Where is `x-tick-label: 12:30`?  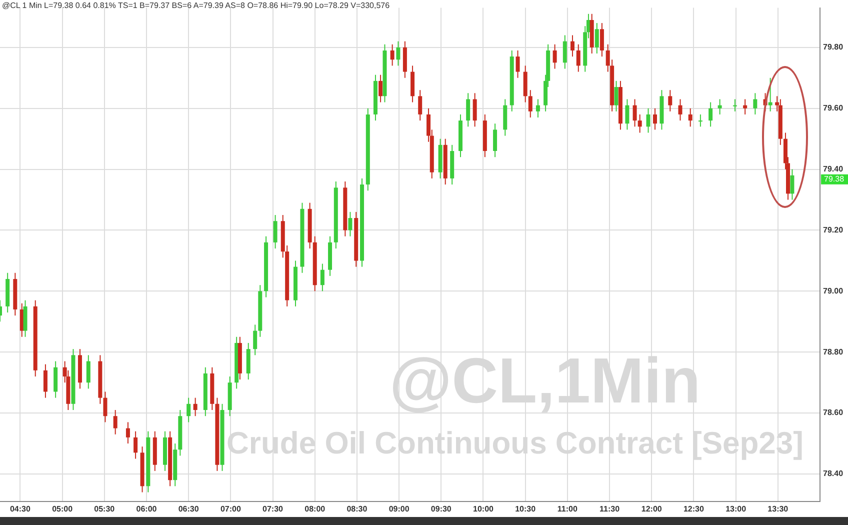
x-tick-label: 12:30 is located at coordinates (693, 509).